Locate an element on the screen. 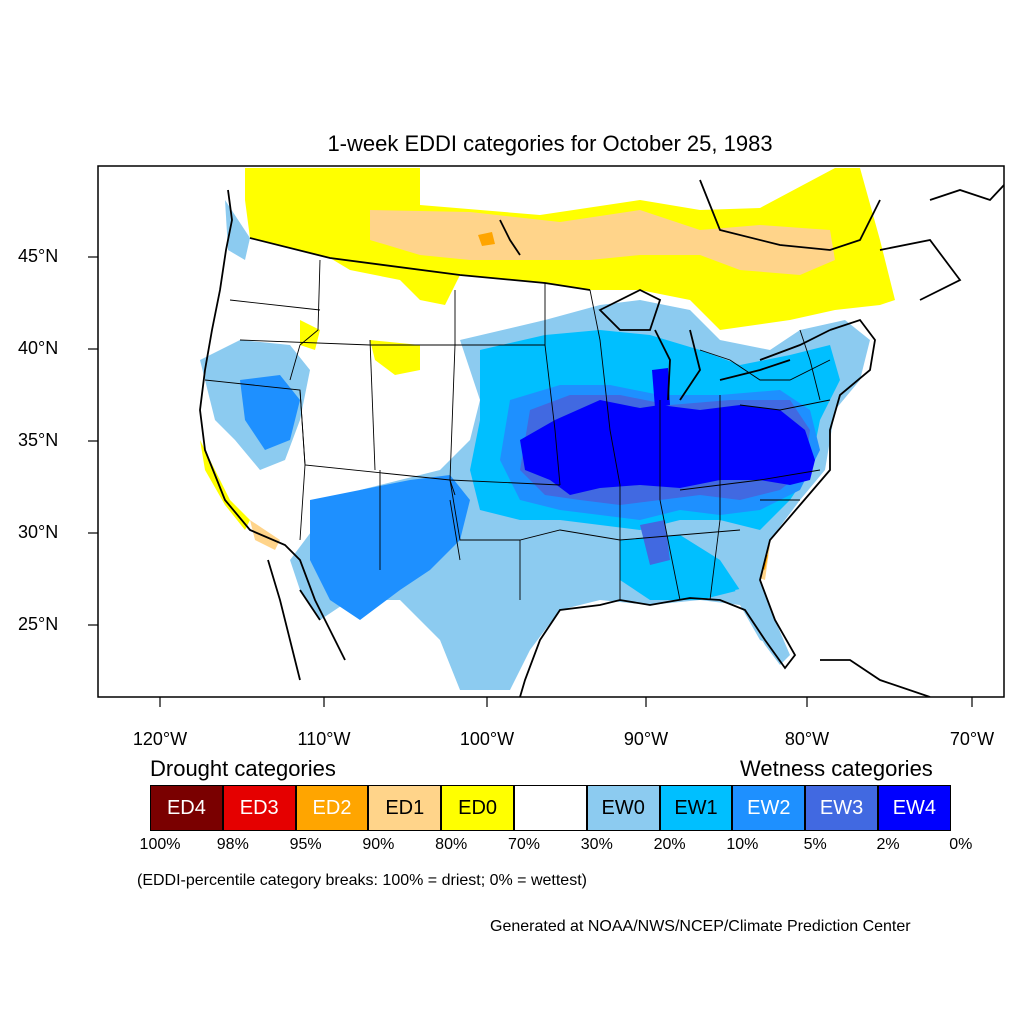 The width and height of the screenshot is (1024, 1024). lon-label-80: 80°W is located at coordinates (807, 739).